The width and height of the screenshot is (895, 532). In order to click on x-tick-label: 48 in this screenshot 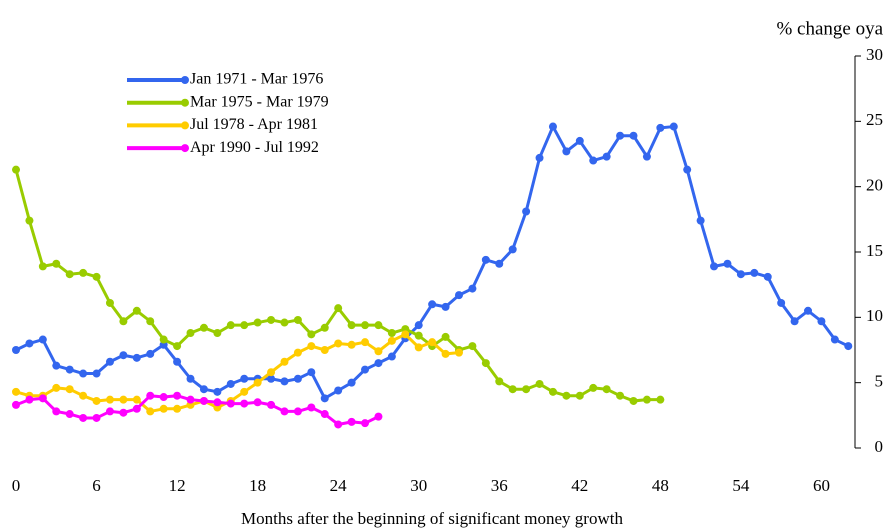, I will do `click(660, 485)`.